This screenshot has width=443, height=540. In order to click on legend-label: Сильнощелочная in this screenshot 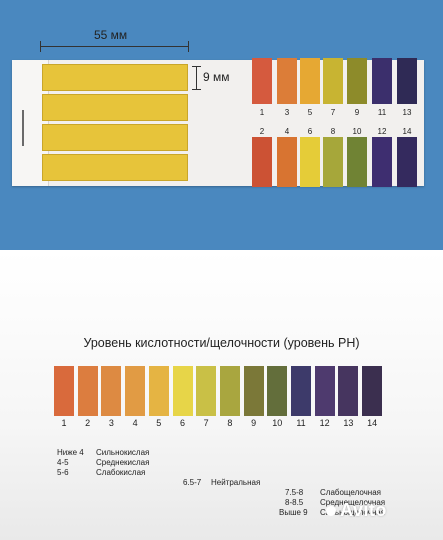, I will do `click(353, 512)`.